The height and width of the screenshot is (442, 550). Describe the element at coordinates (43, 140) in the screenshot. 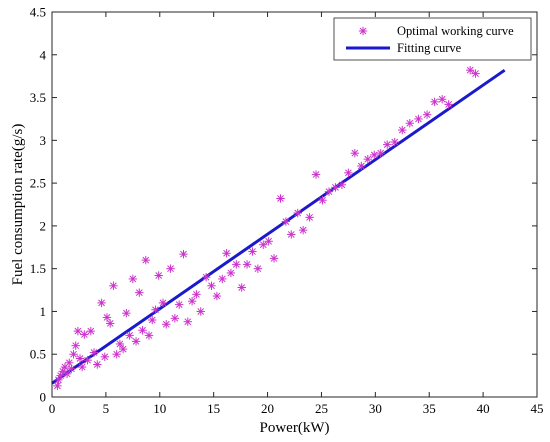

I see `y-tick-label: 3` at that location.